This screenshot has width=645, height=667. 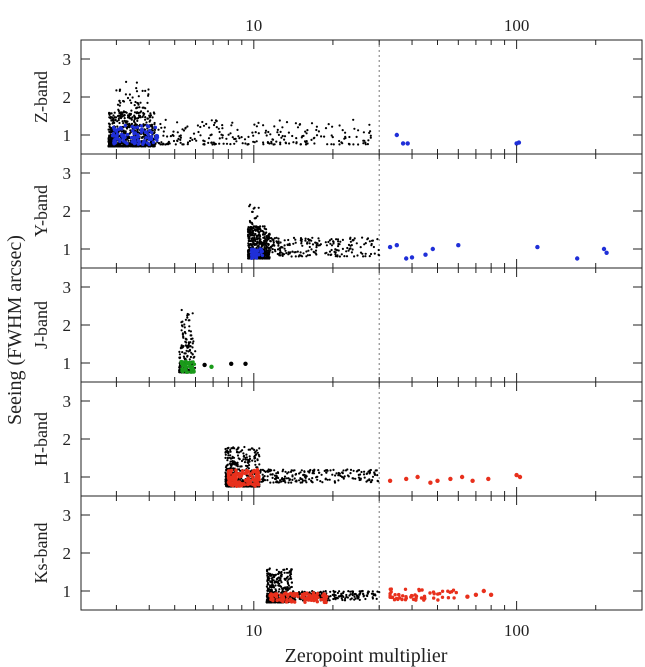 I want to click on panel-label: H-band, so click(x=41, y=439).